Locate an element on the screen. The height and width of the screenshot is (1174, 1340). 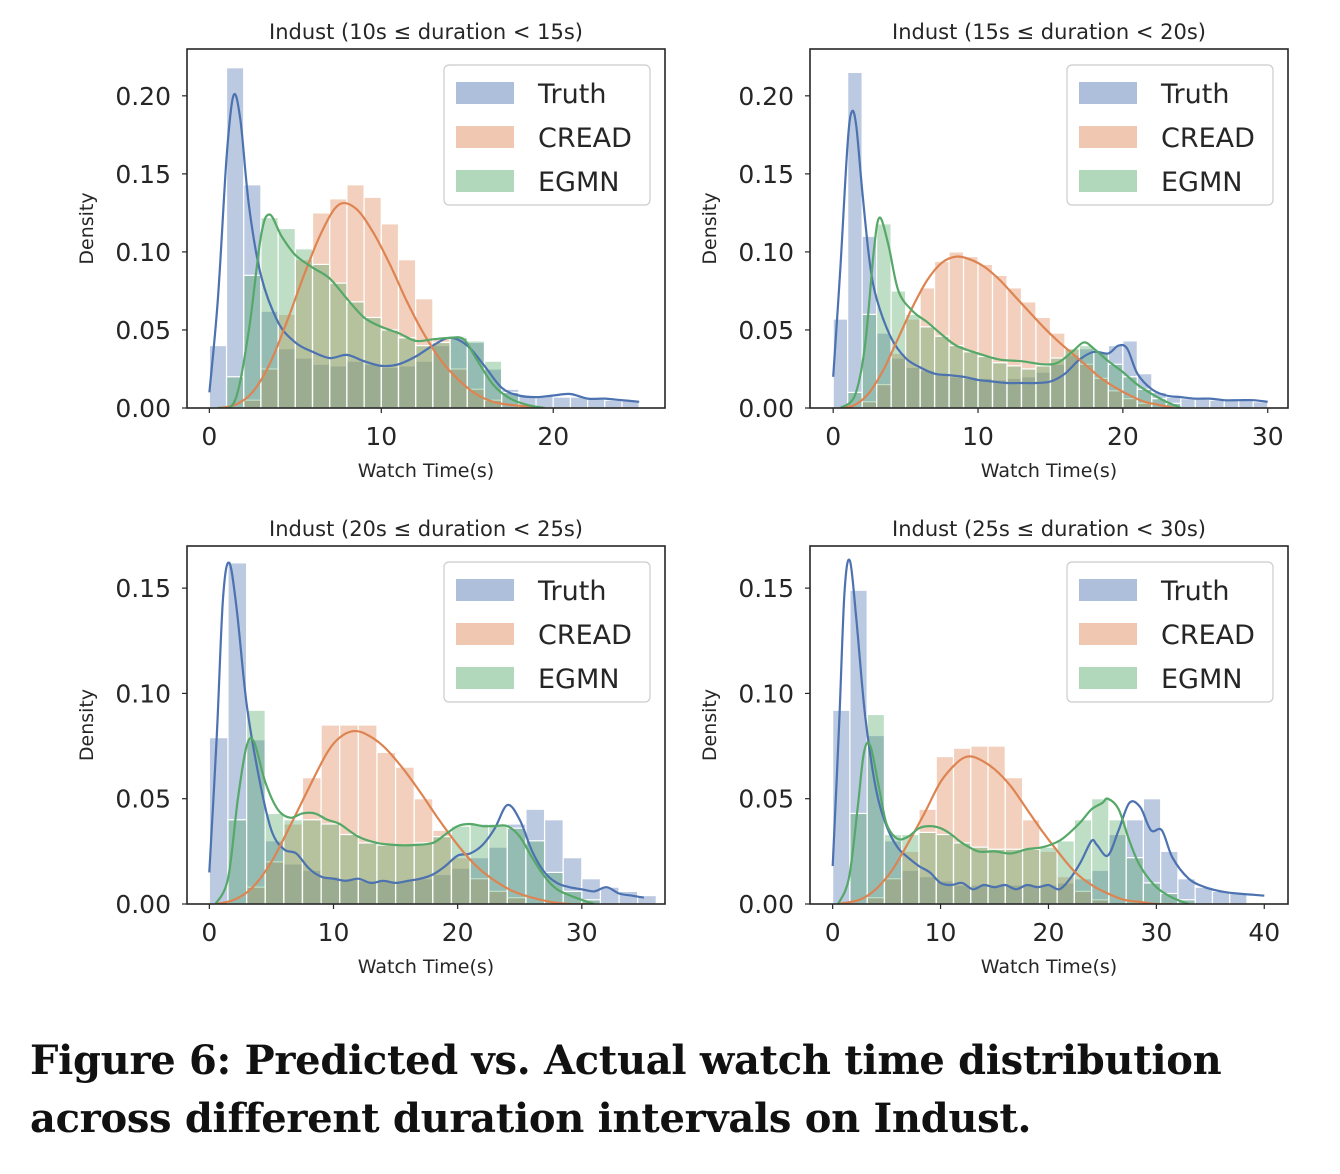
subplot-title: Indust (20s ≤ duration < 25s) is located at coordinates (426, 529).